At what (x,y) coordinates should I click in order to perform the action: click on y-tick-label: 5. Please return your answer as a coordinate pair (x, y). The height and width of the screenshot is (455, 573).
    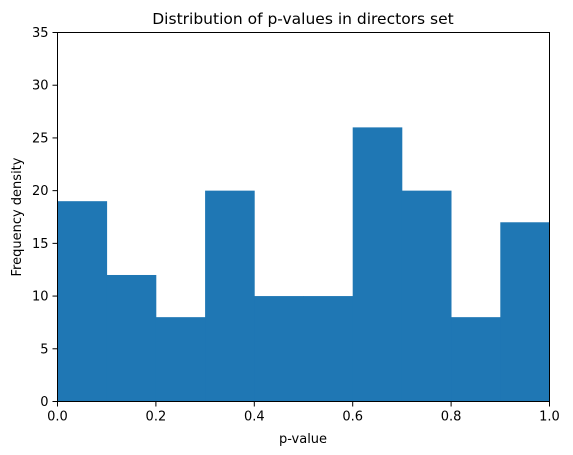
    Looking at the image, I should click on (44, 349).